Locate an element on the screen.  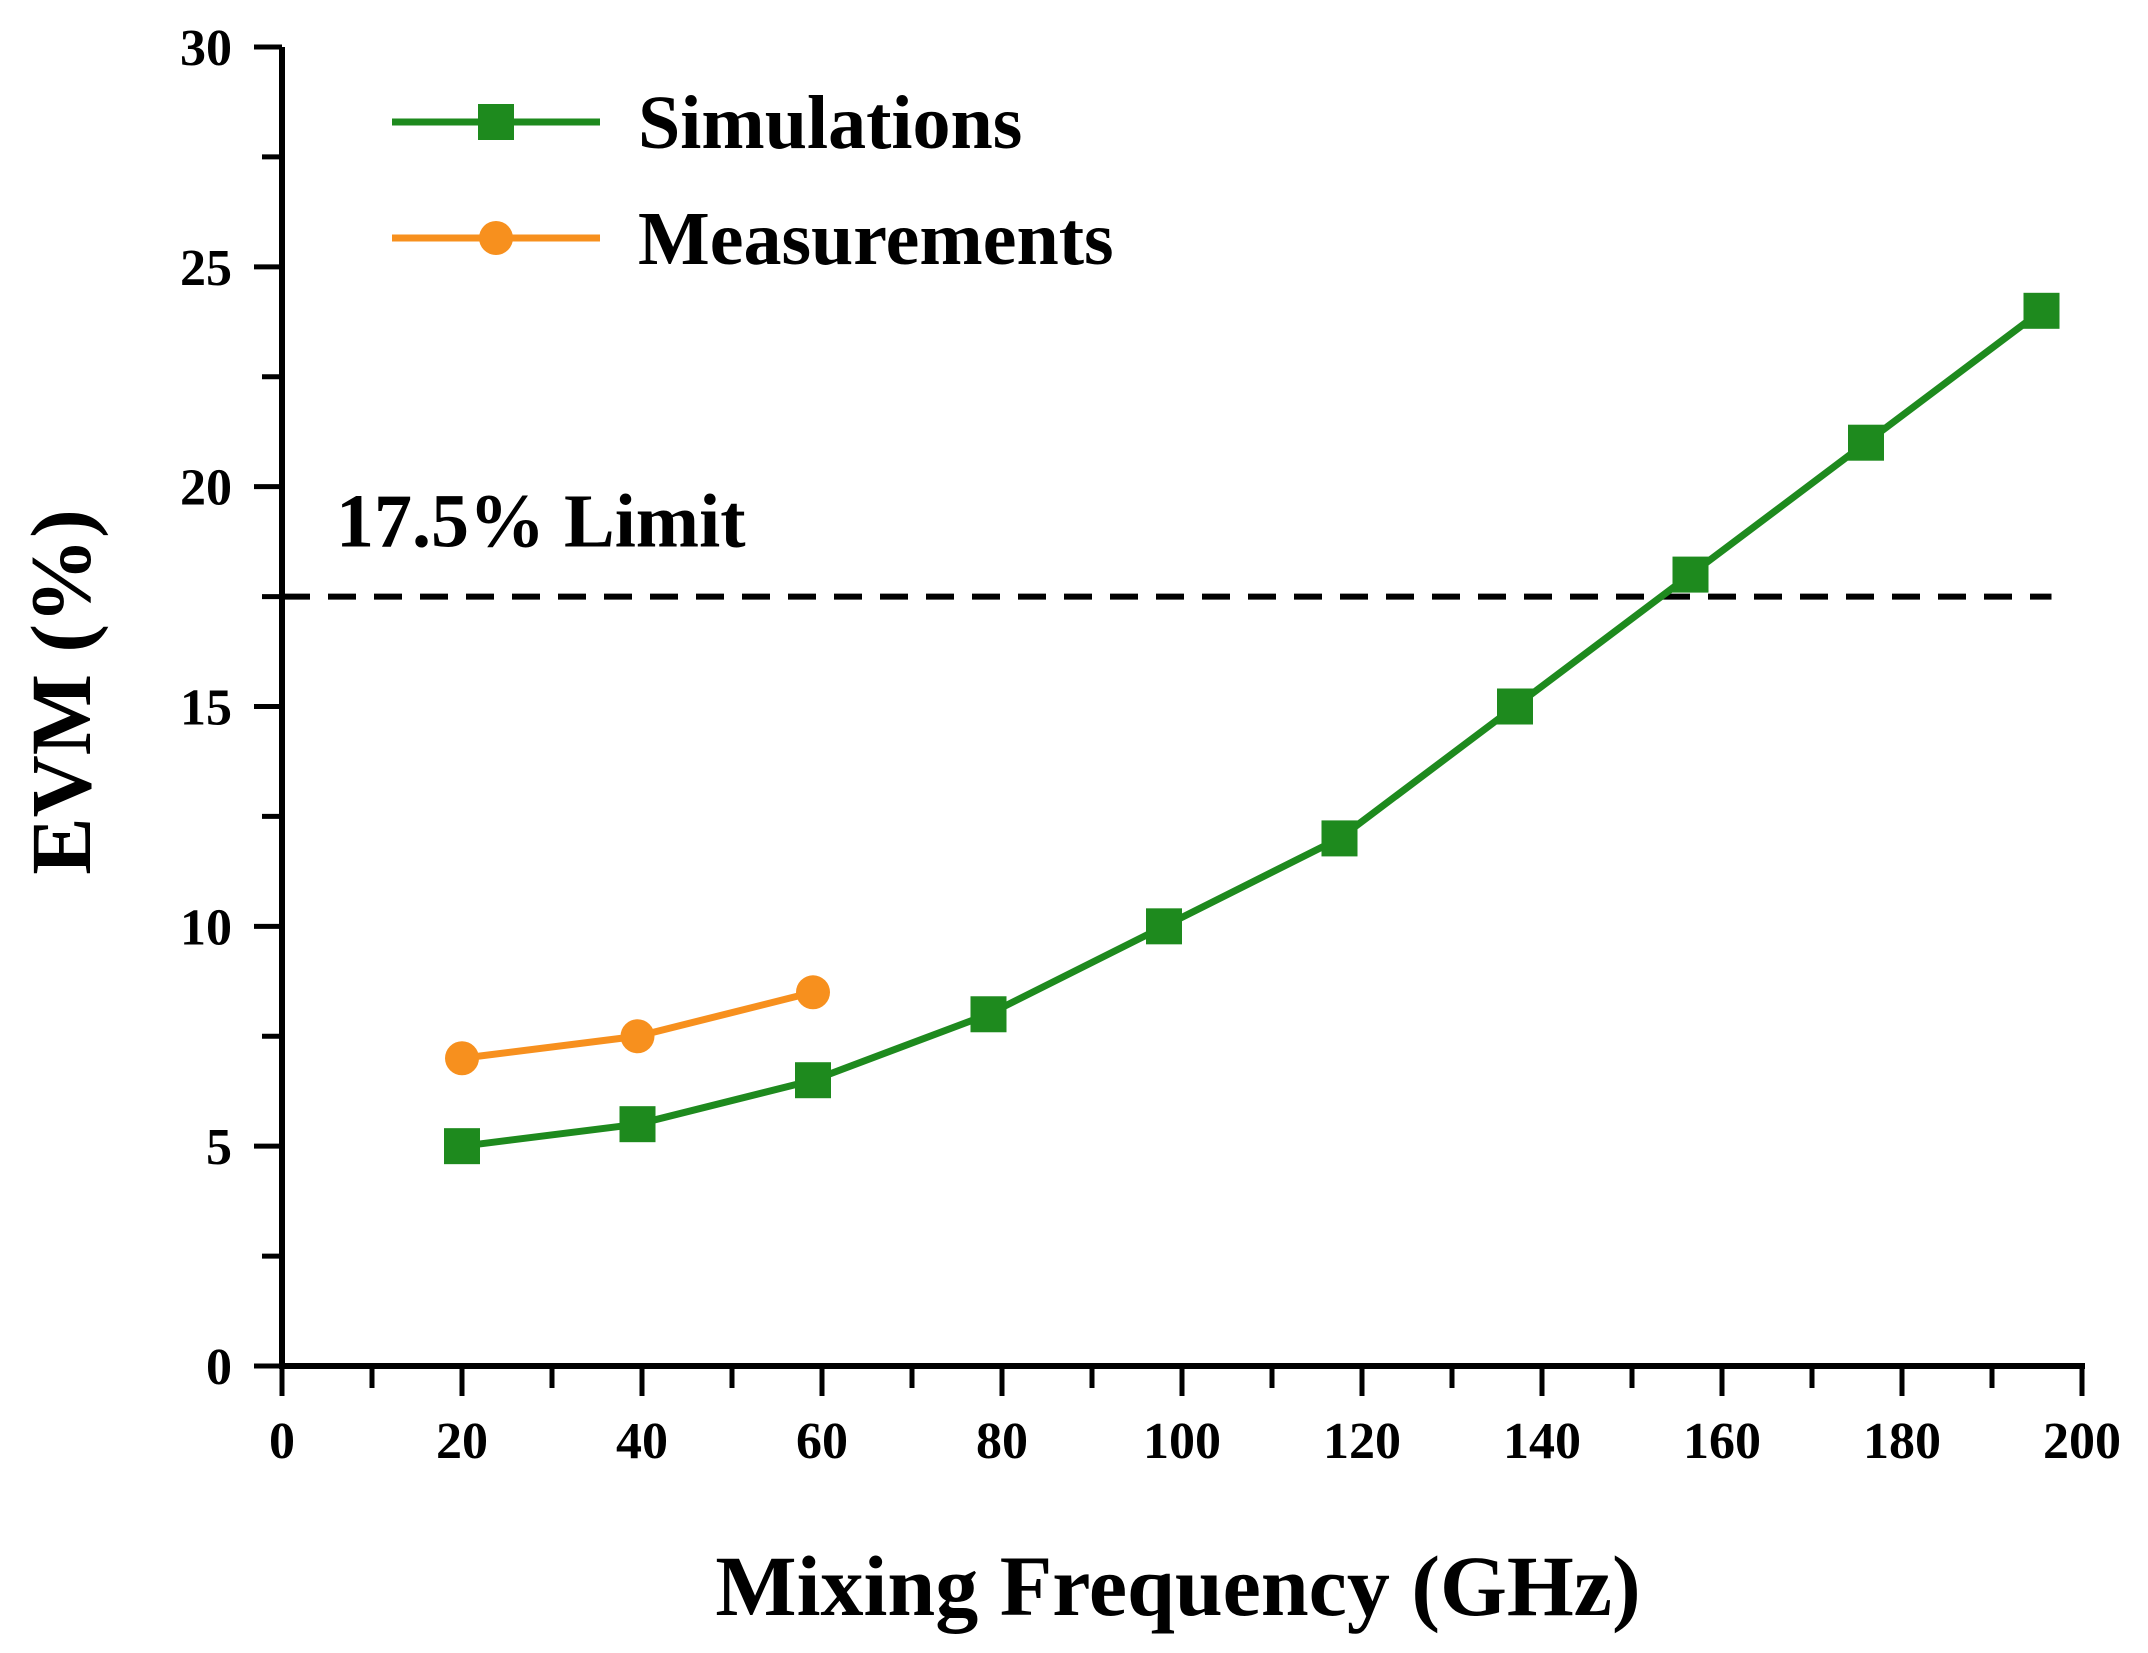
limit-label: 17.5% Limit is located at coordinates (541, 522).